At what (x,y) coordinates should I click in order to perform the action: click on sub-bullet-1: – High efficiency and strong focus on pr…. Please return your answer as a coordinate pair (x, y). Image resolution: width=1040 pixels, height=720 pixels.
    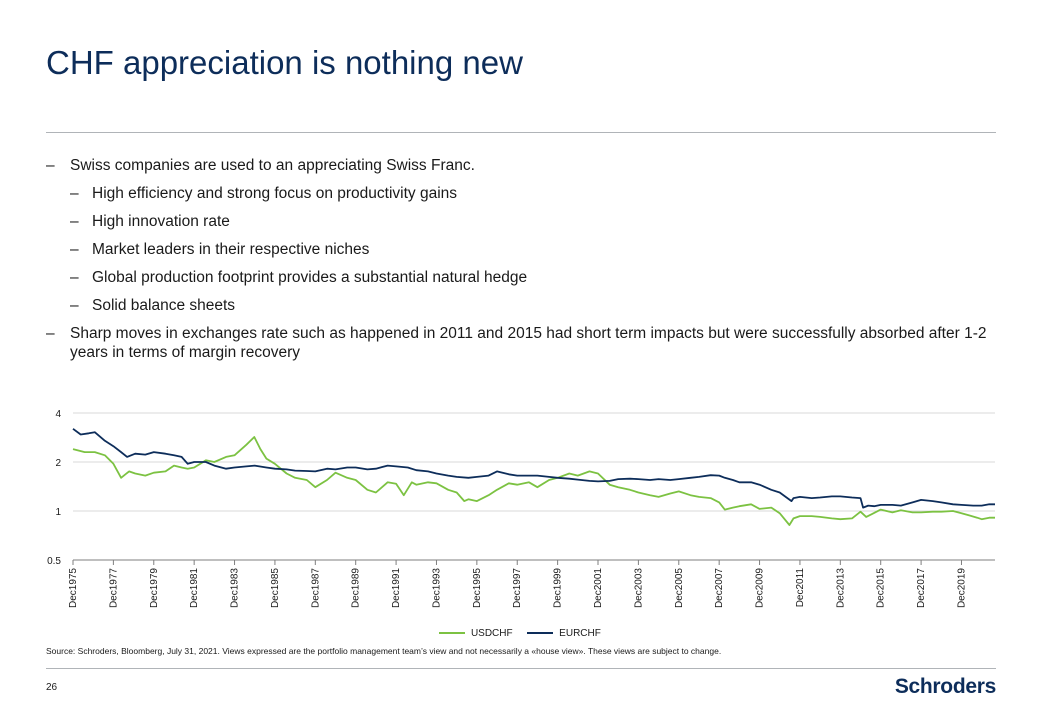
    Looking at the image, I should click on (521, 193).